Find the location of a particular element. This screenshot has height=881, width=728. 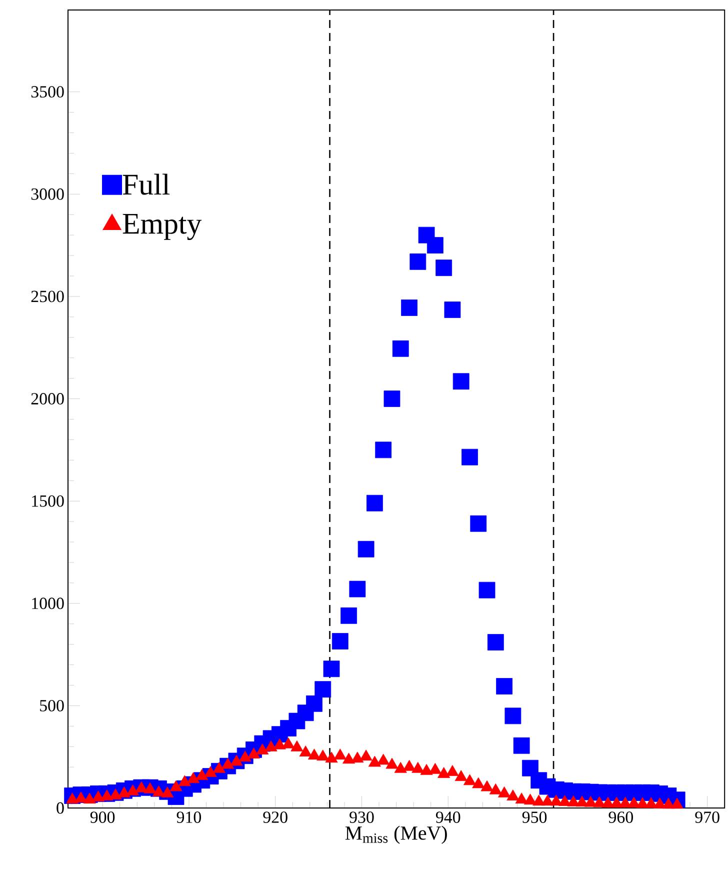

x-tick-label: 950 is located at coordinates (534, 817).